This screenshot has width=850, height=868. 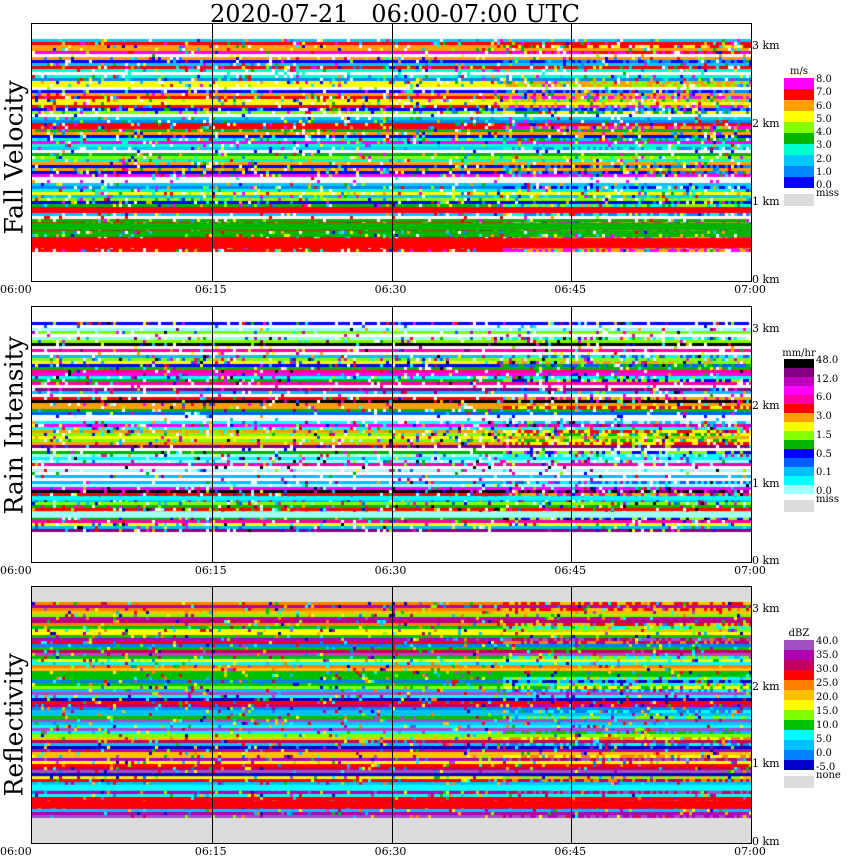 What do you see at coordinates (827, 683) in the screenshot?
I see `reflectivity-legend-label: 25.0` at bounding box center [827, 683].